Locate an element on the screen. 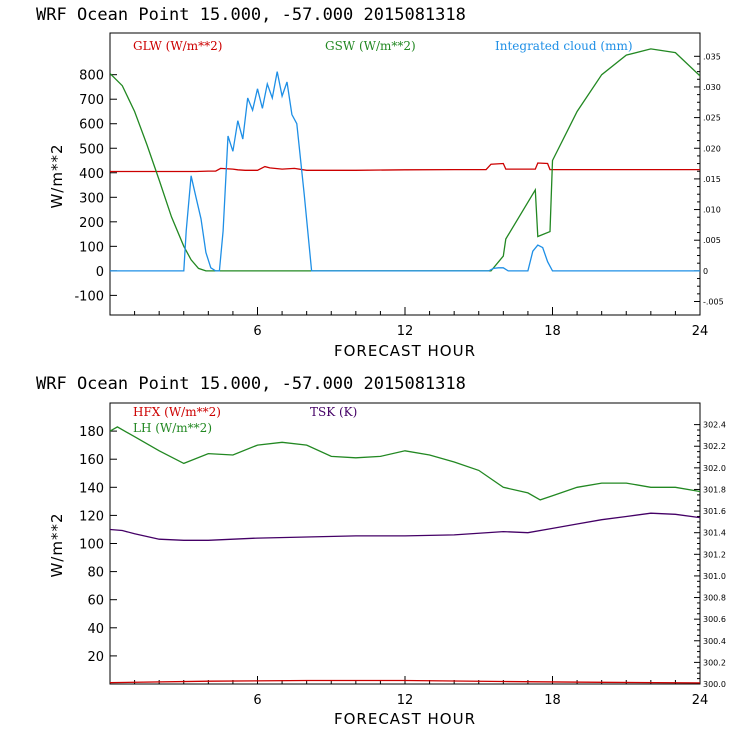 This screenshot has height=740, width=740. y2-tick-label: 300.2 is located at coordinates (714, 662).